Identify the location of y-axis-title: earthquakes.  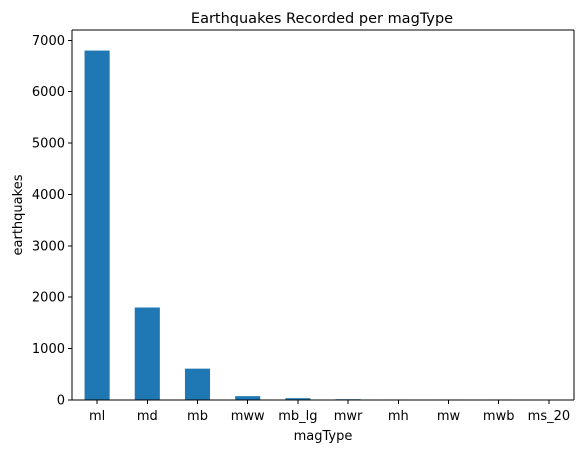
(18, 214).